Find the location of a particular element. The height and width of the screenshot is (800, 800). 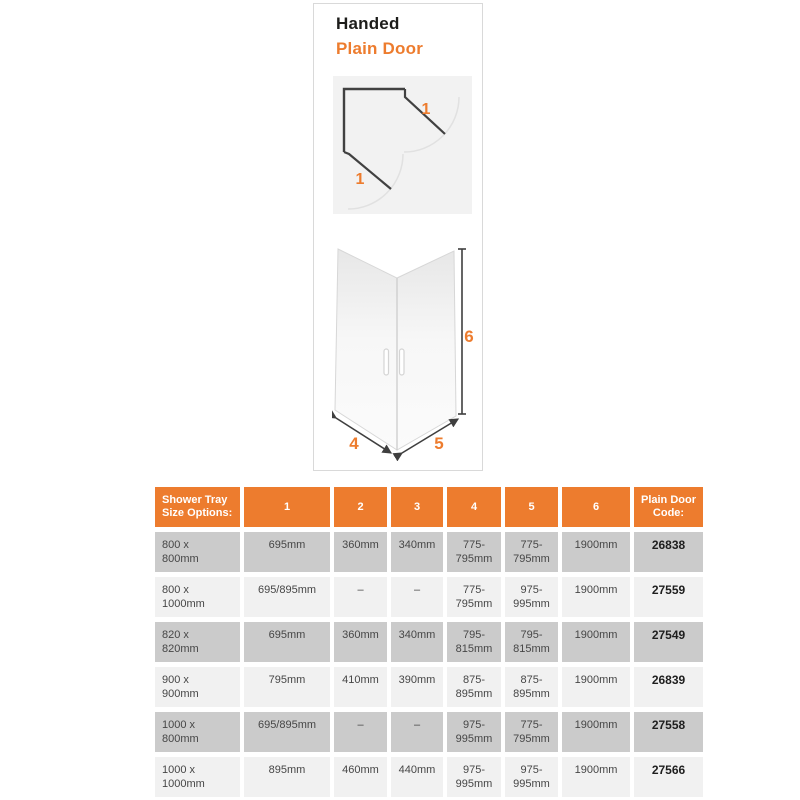

enclosure-drawing: 6 4 5 is located at coordinates (403, 354).